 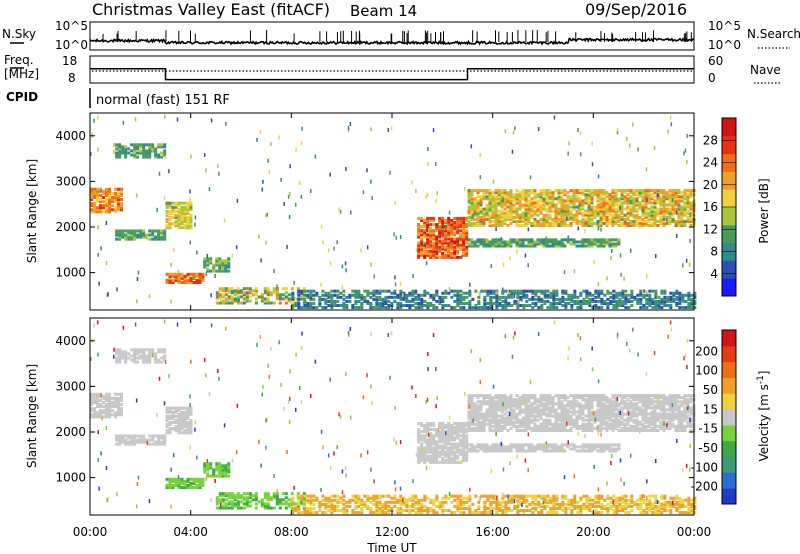 What do you see at coordinates (71, 26) in the screenshot?
I see `noise-left-tick-top: 10^5` at bounding box center [71, 26].